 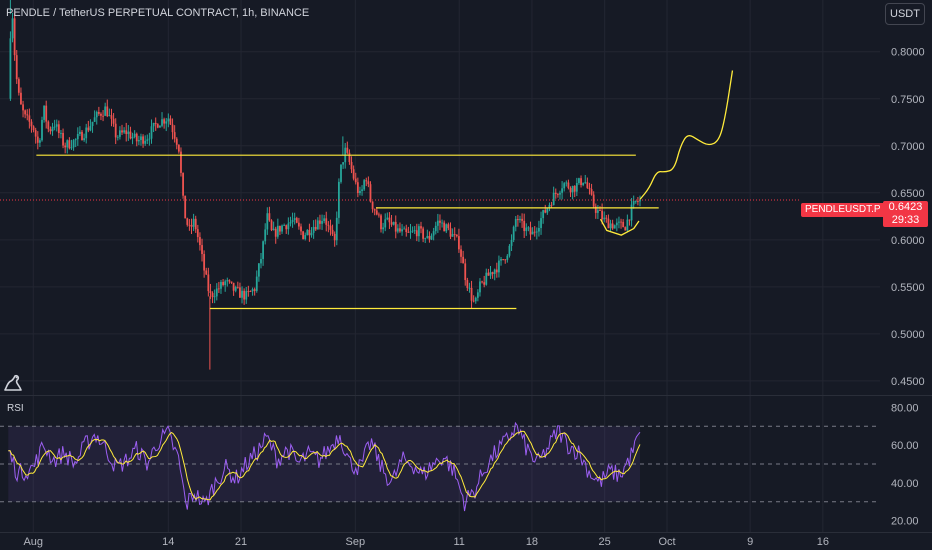 I want to click on tradingview-logo-icon, so click(x=13, y=382).